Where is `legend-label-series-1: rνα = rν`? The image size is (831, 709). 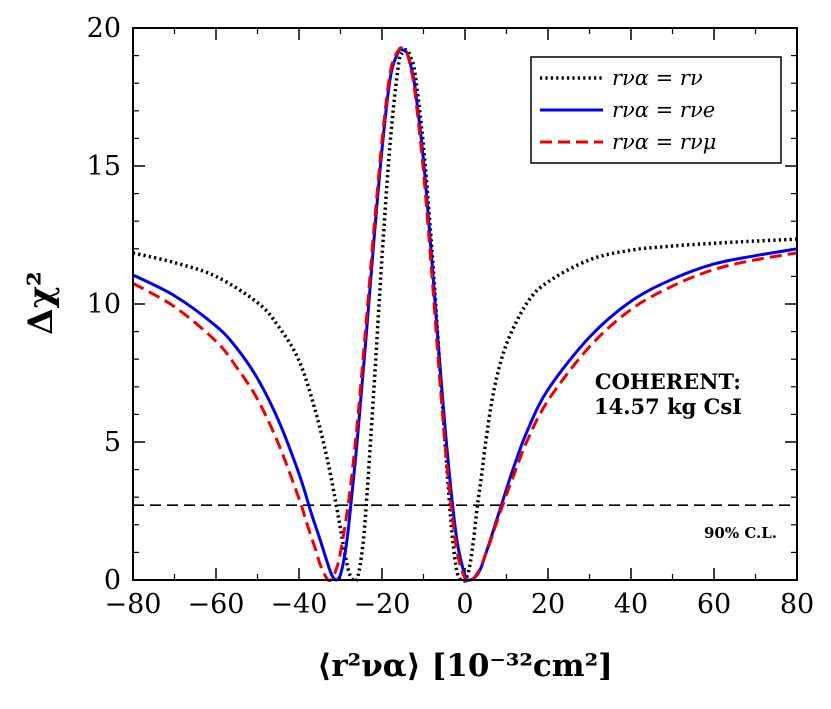 legend-label-series-1: rνα = rν is located at coordinates (657, 78).